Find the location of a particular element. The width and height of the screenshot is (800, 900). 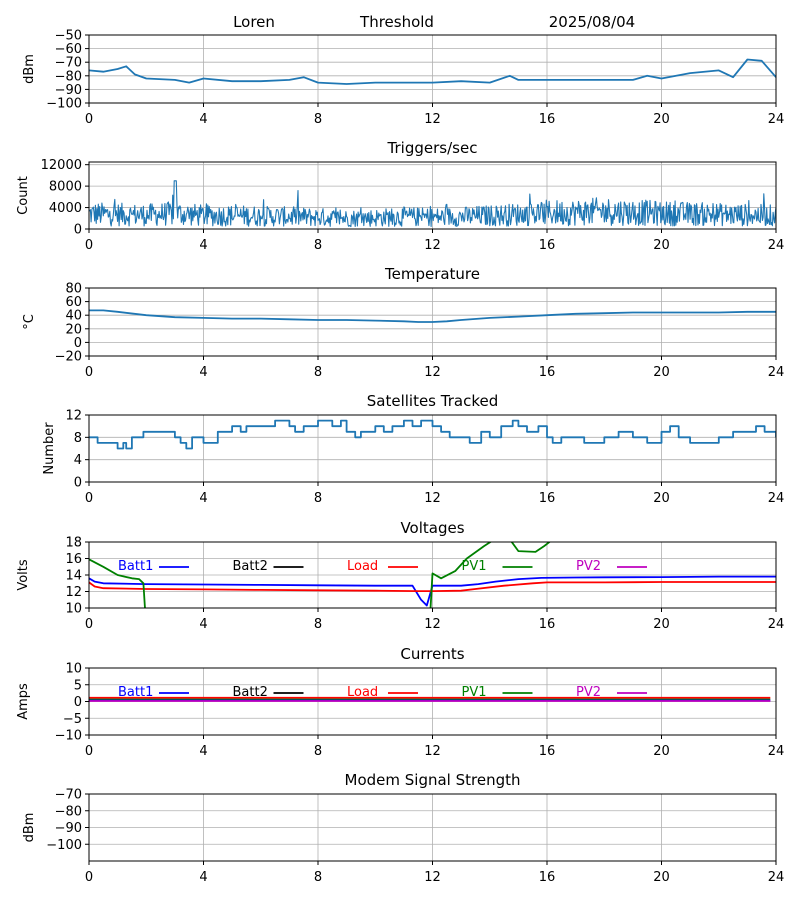

panel-title-temperature: Temperature is located at coordinates (432, 274).